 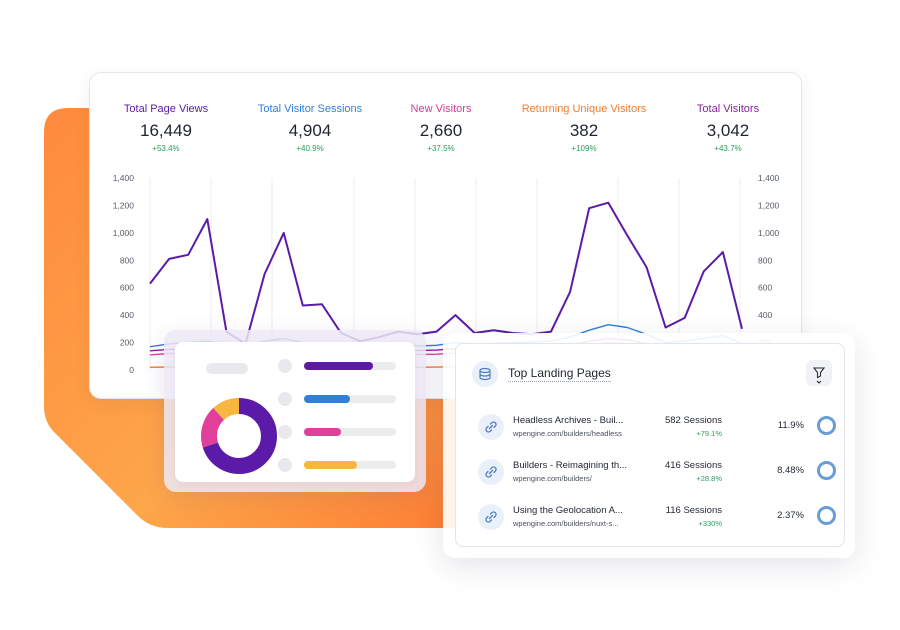 I want to click on share-percent: 8.48%, so click(x=790, y=470).